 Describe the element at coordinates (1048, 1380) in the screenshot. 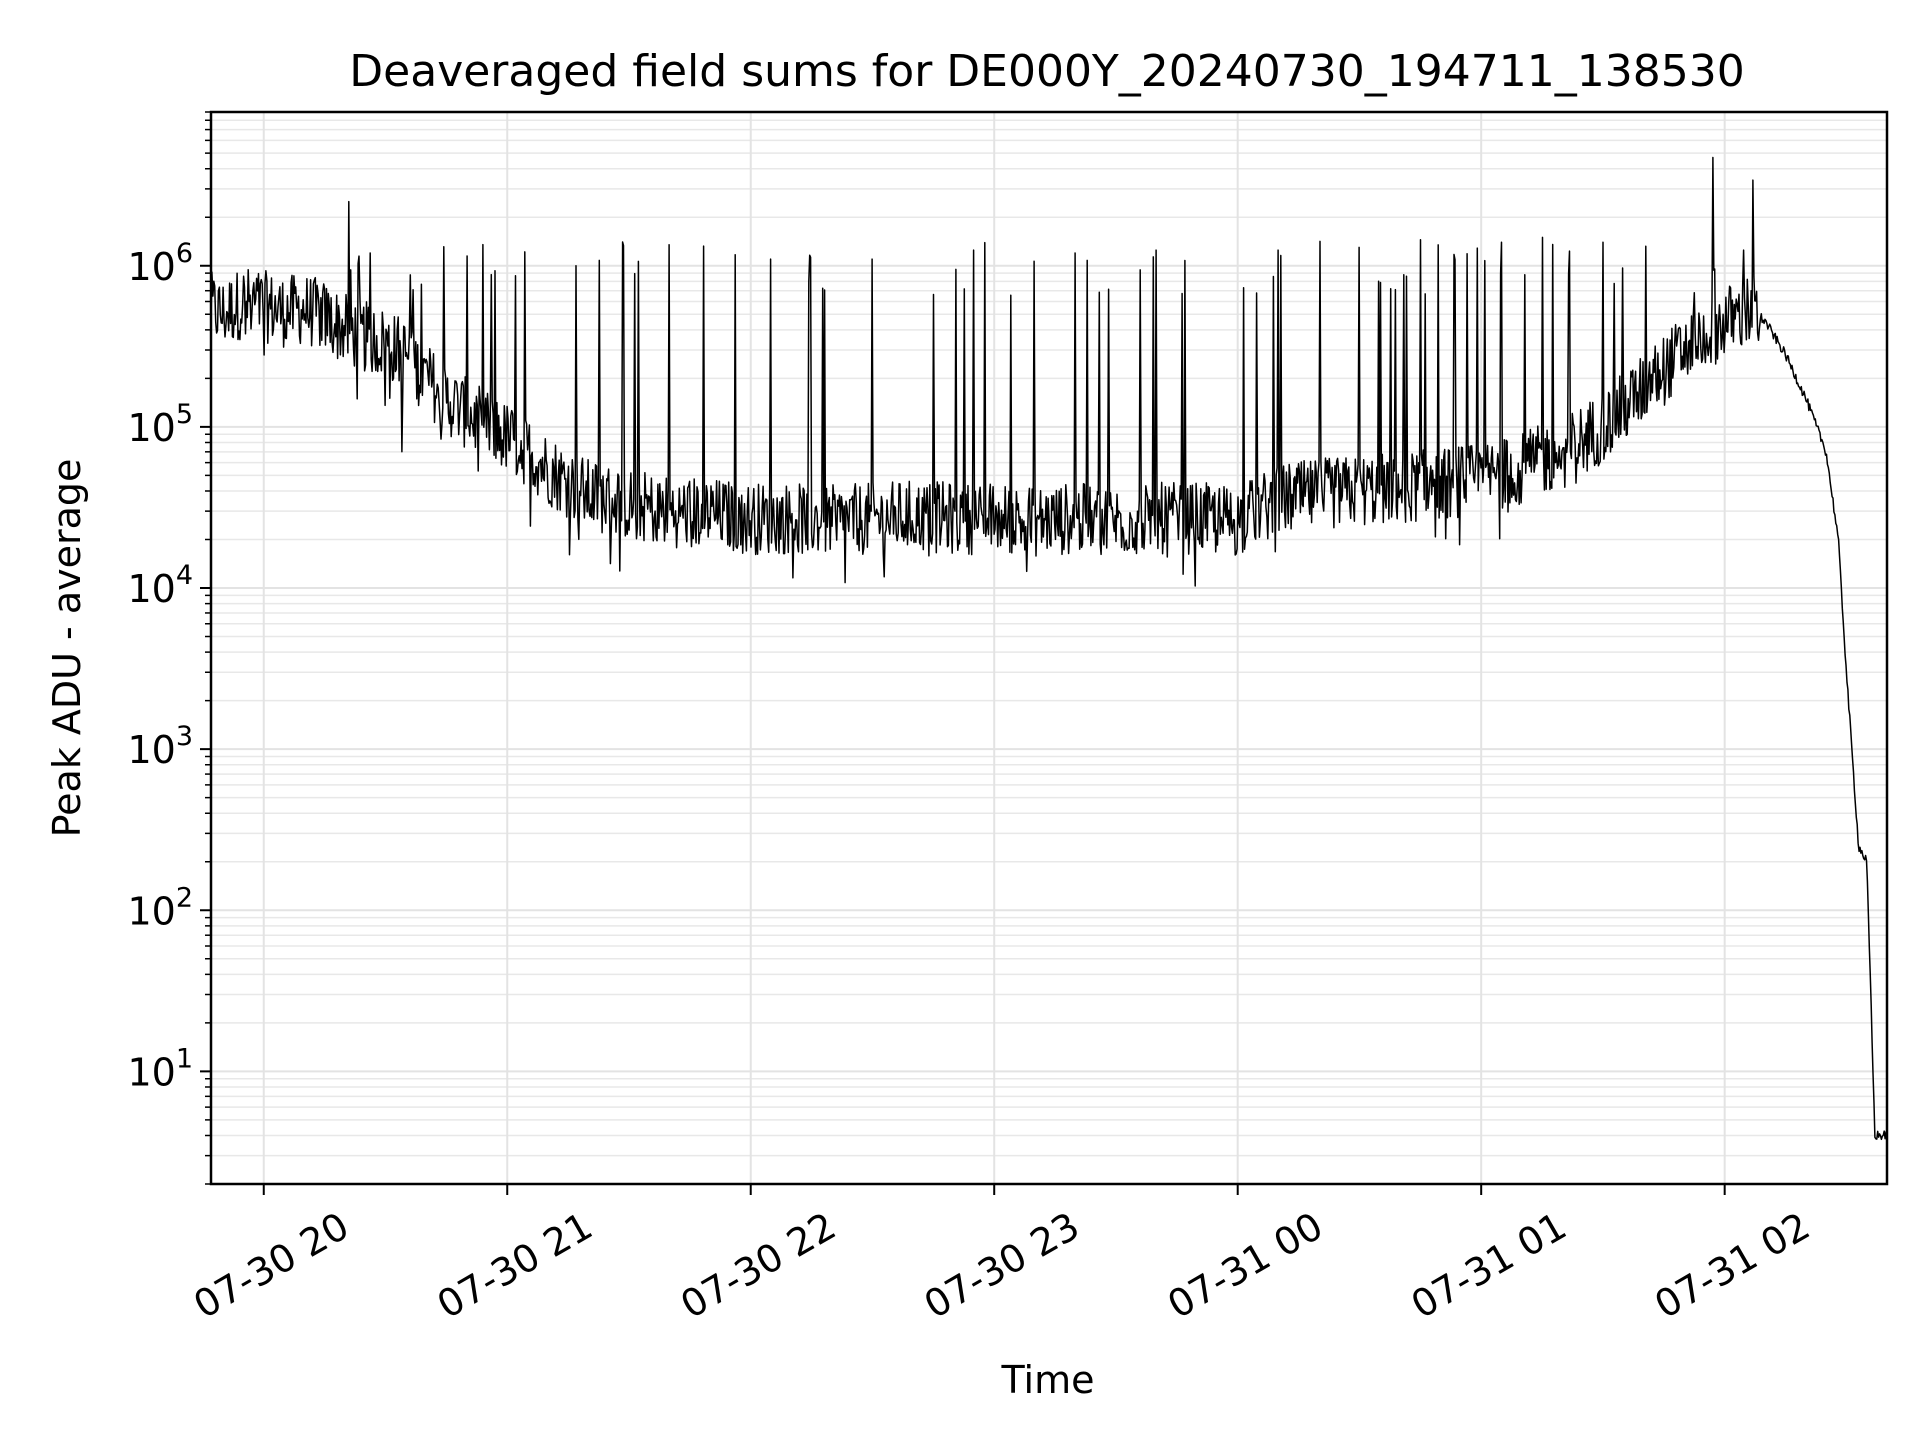

I see `x-axis-label: Time` at that location.